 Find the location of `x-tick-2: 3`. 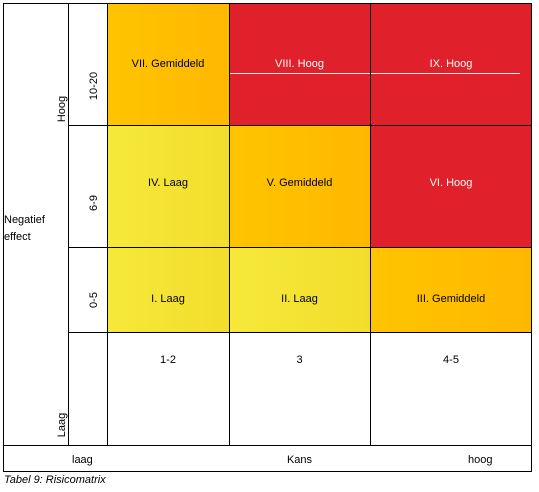

x-tick-2: 3 is located at coordinates (299, 360).